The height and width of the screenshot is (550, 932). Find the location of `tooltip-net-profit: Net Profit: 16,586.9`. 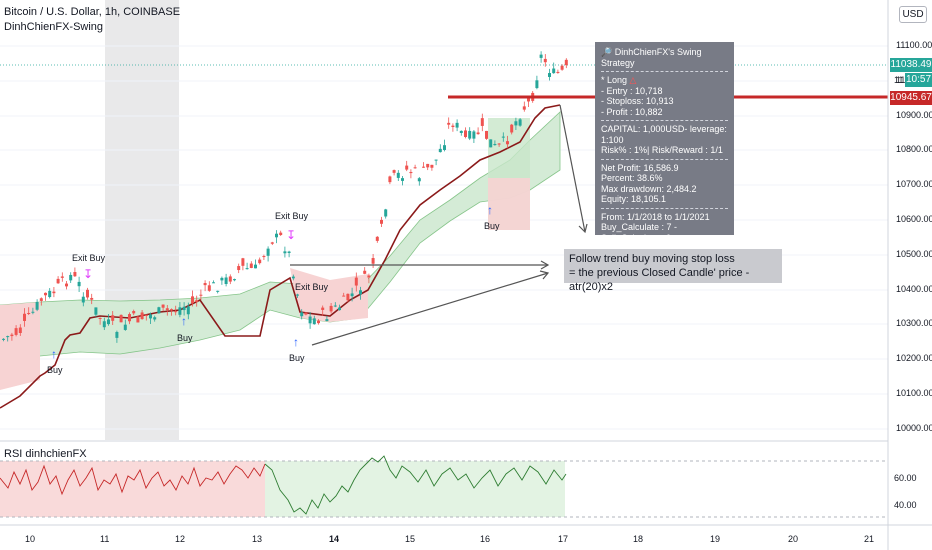

tooltip-net-profit: Net Profit: 16,586.9 is located at coordinates (640, 167).